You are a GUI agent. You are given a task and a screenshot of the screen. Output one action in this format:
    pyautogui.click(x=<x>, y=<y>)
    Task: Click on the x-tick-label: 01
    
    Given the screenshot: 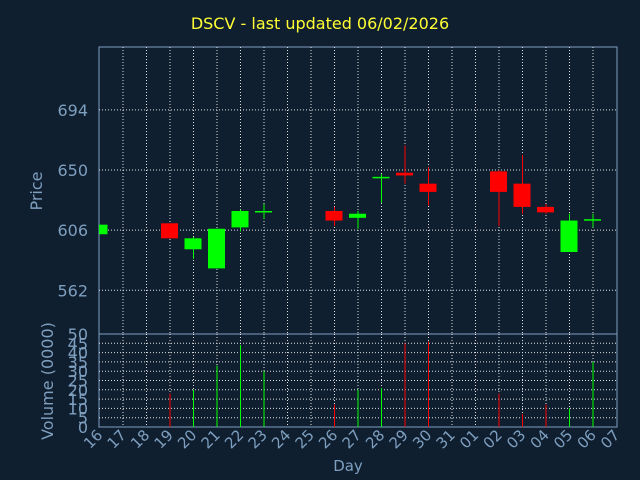 What is the action you would take?
    pyautogui.click(x=469, y=439)
    